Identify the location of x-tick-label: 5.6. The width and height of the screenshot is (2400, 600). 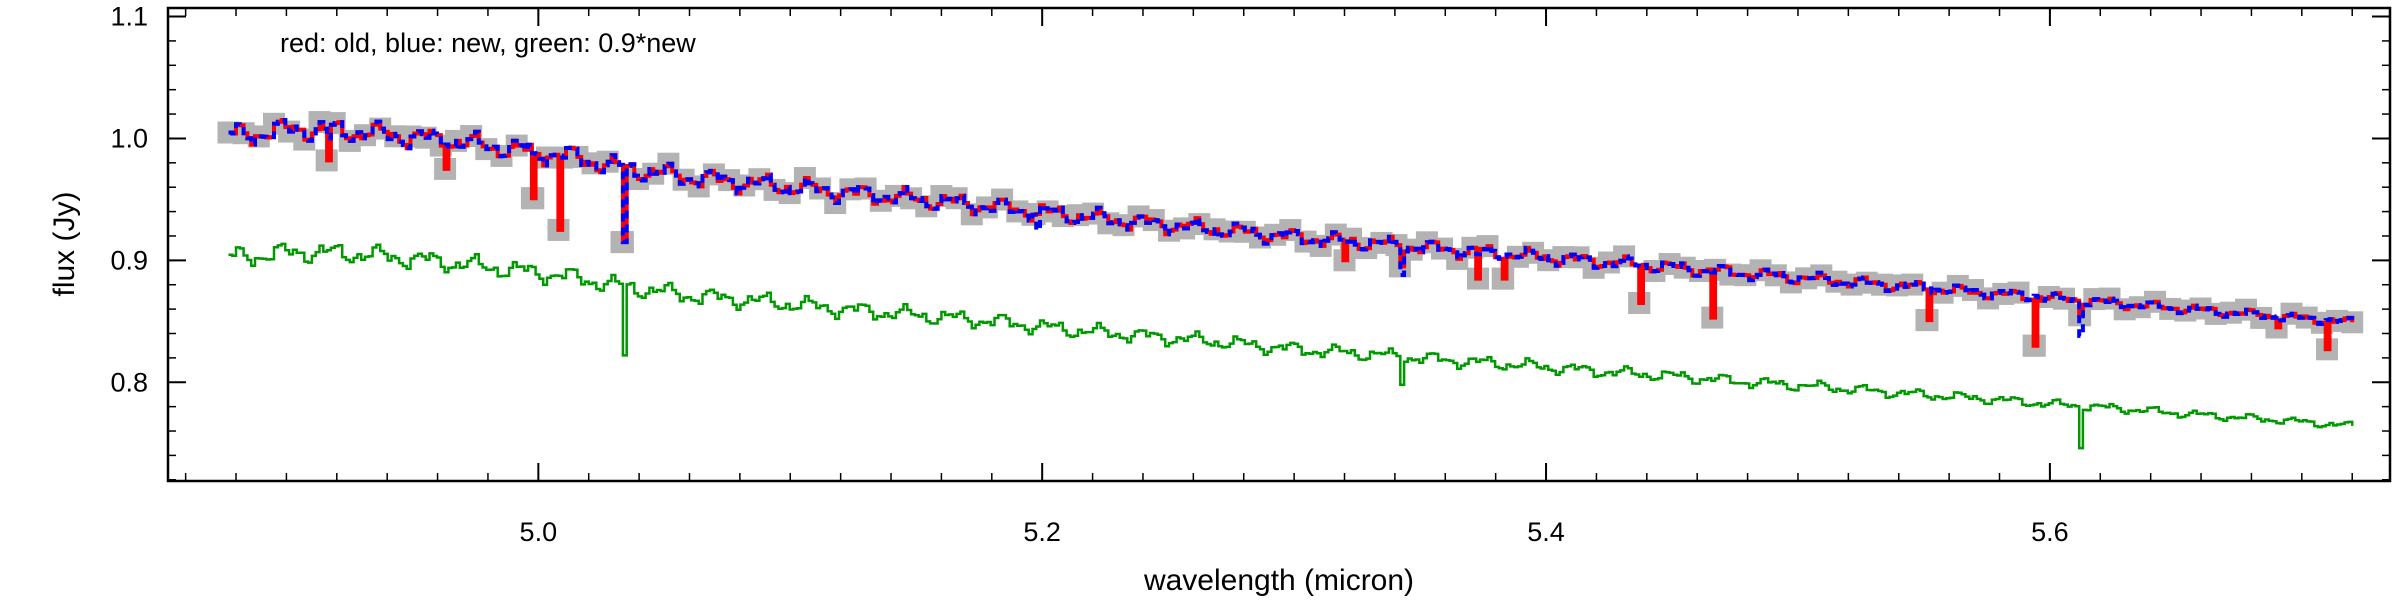
(2050, 532).